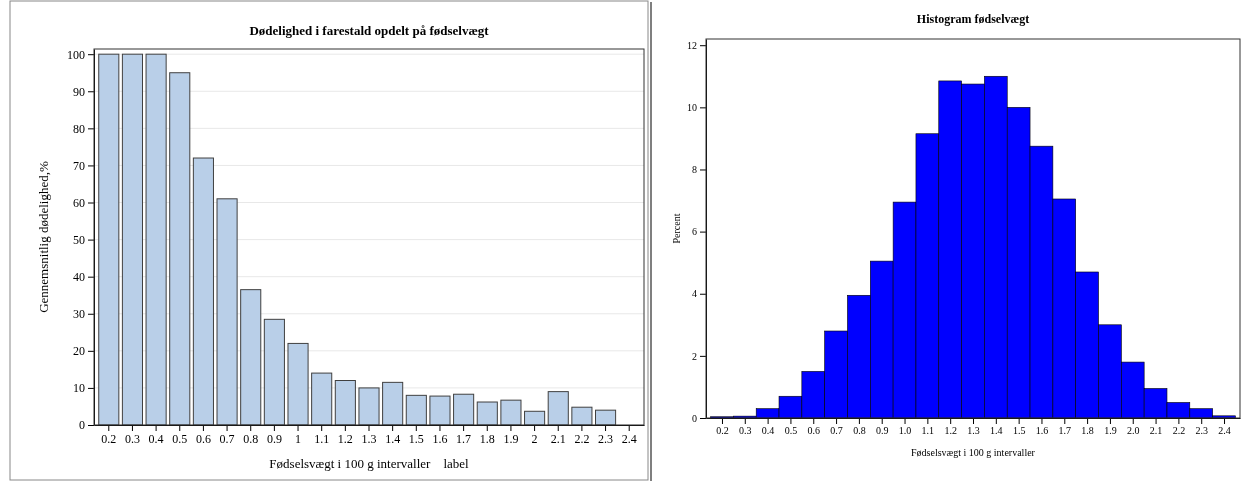 This screenshot has width=1243, height=481. I want to click on x-tick-label: 2, so click(534, 438).